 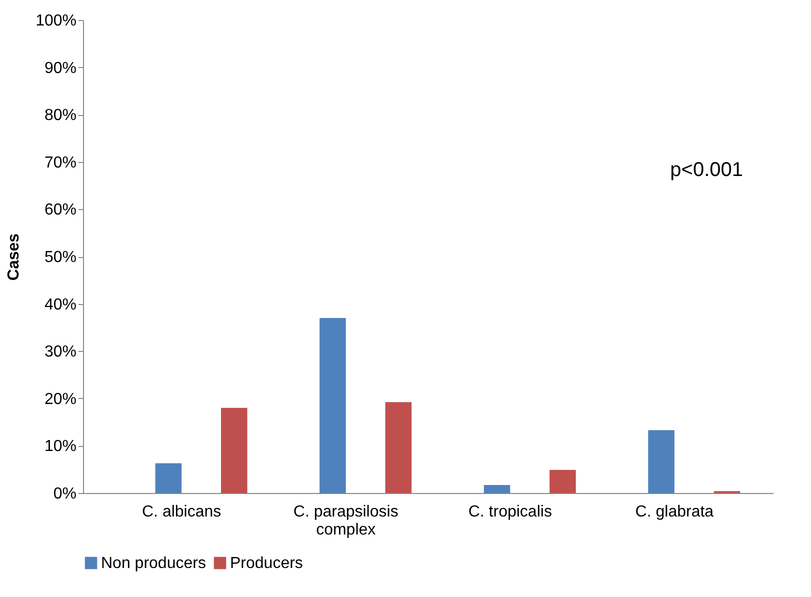 I want to click on y-tick-label: 60%, so click(x=60, y=210).